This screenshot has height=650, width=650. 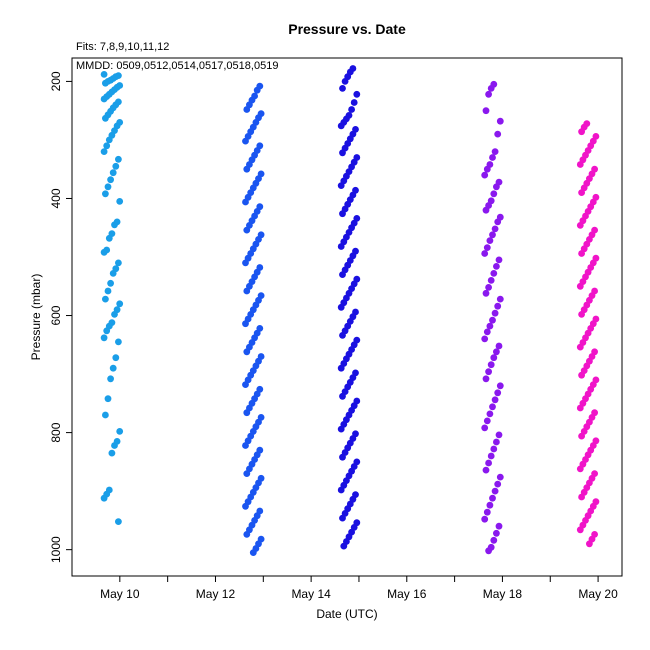 What do you see at coordinates (56, 198) in the screenshot?
I see `y-tick-label: 400` at bounding box center [56, 198].